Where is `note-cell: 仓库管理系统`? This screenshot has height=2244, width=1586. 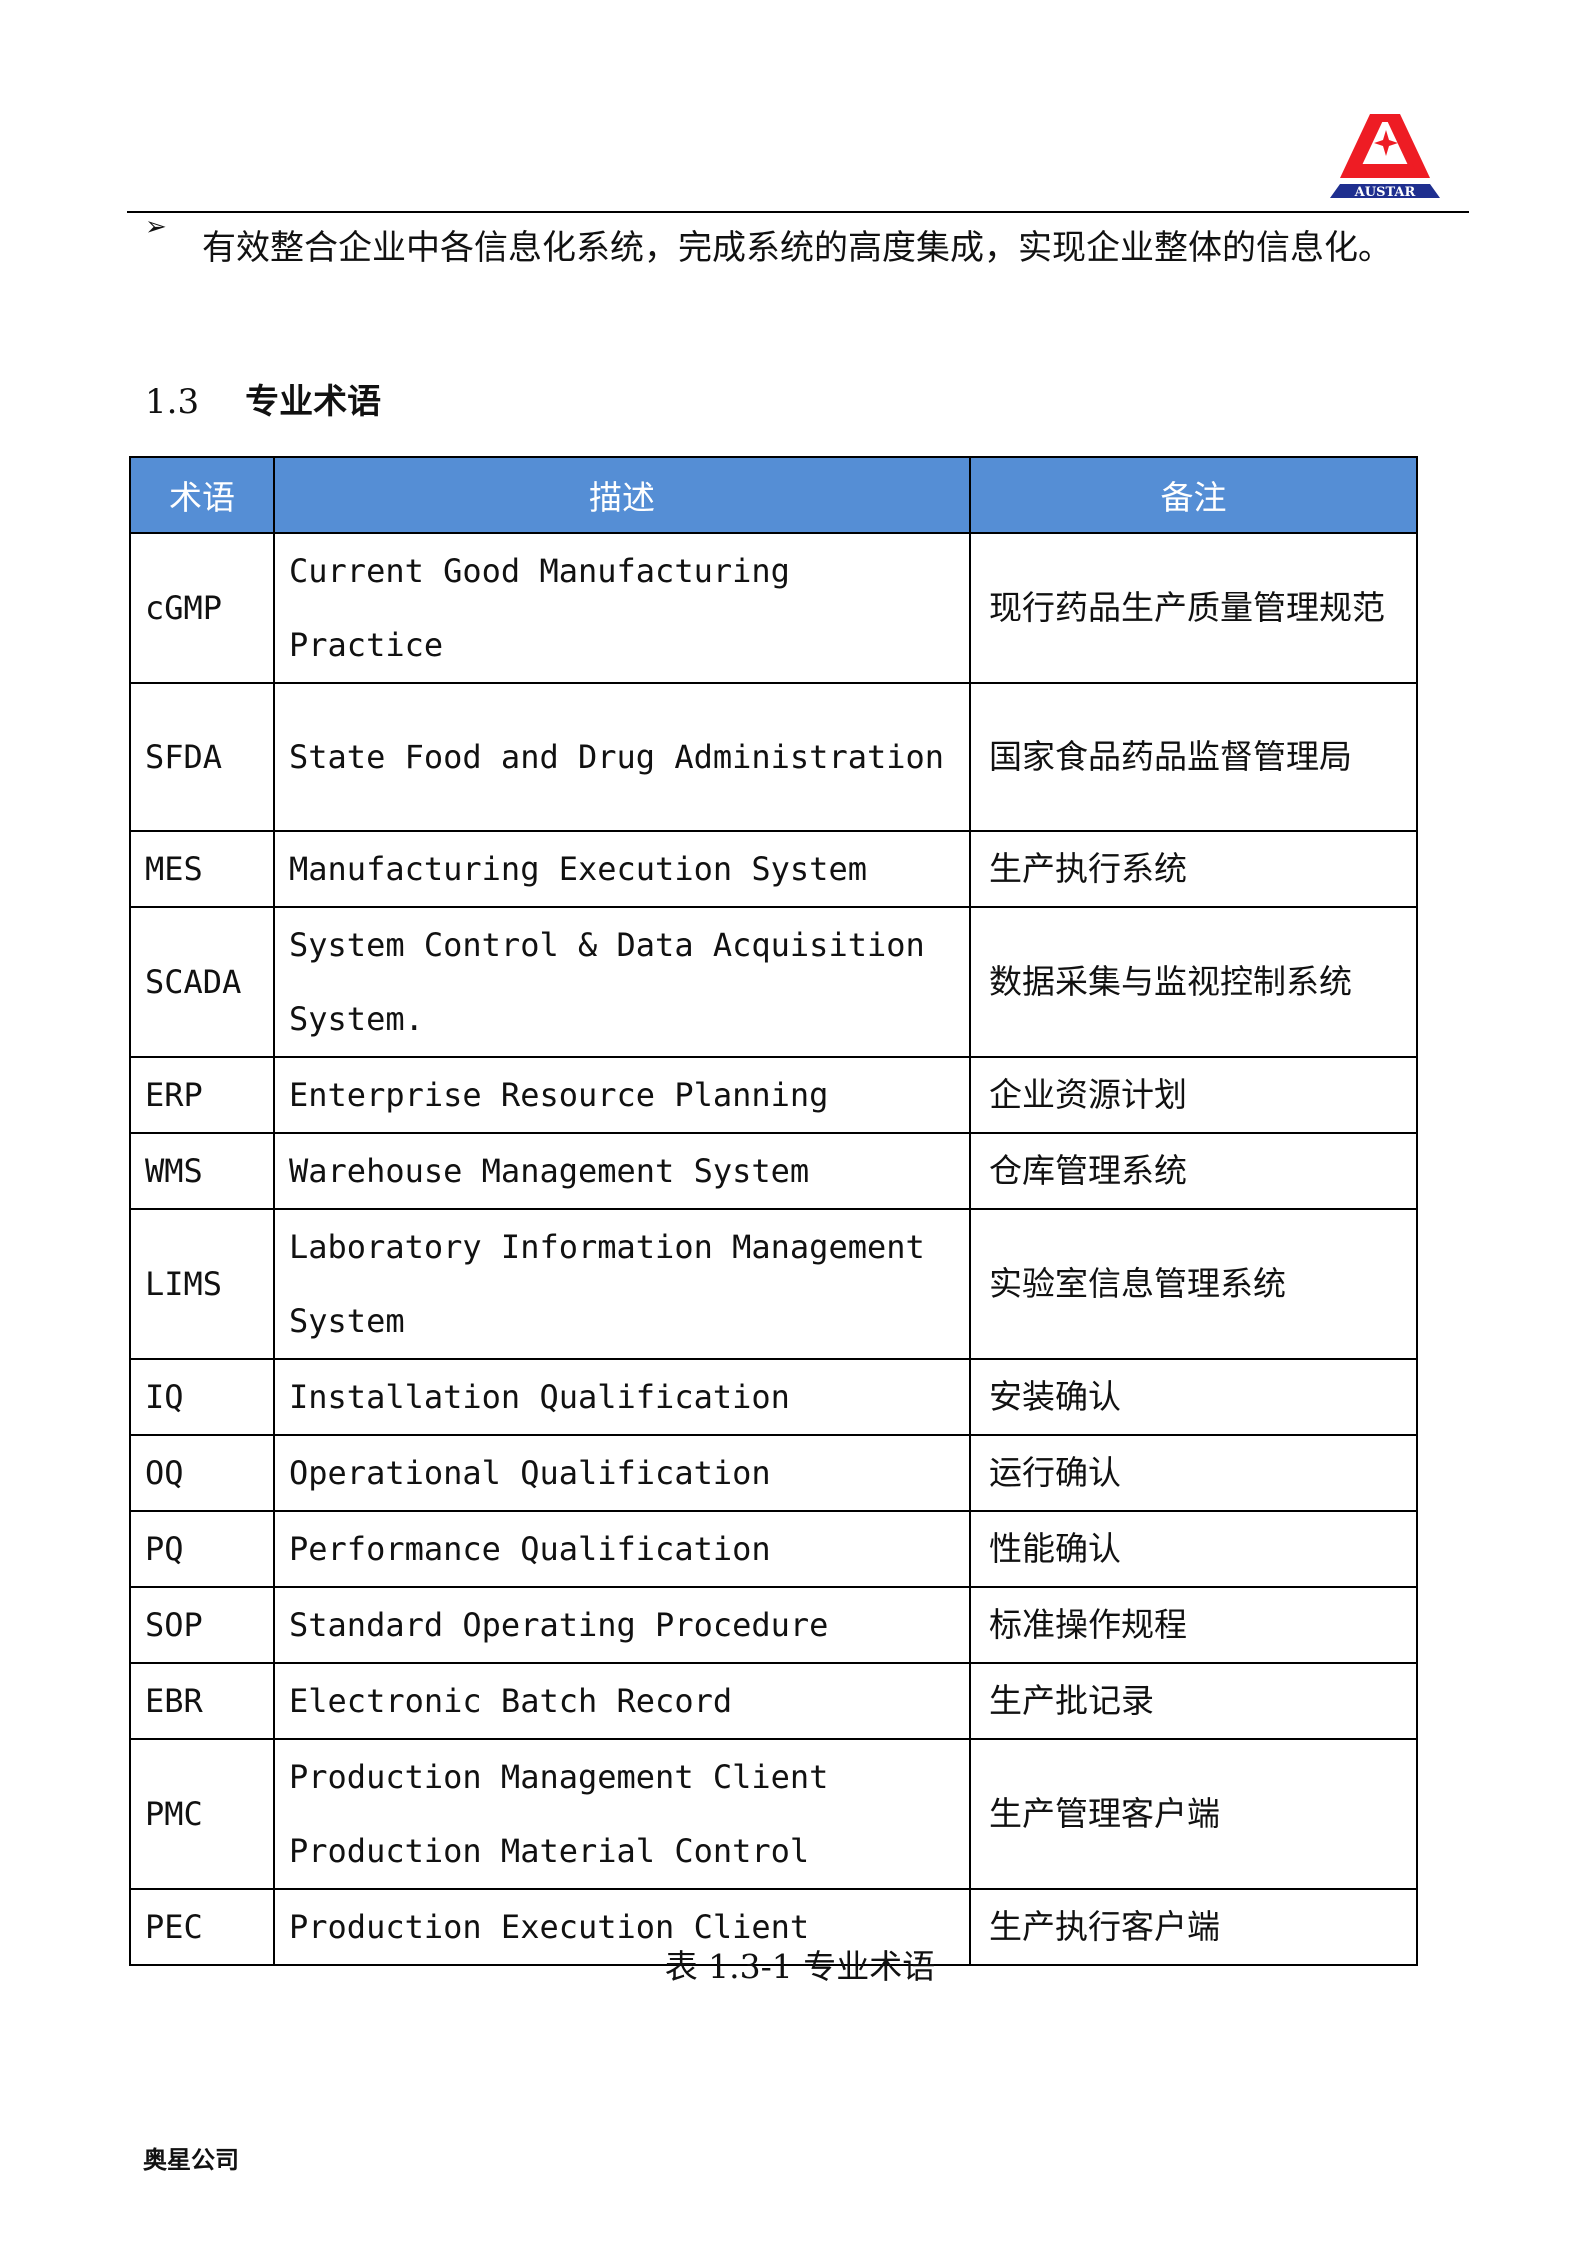 note-cell: 仓库管理系统 is located at coordinates (1193, 1171).